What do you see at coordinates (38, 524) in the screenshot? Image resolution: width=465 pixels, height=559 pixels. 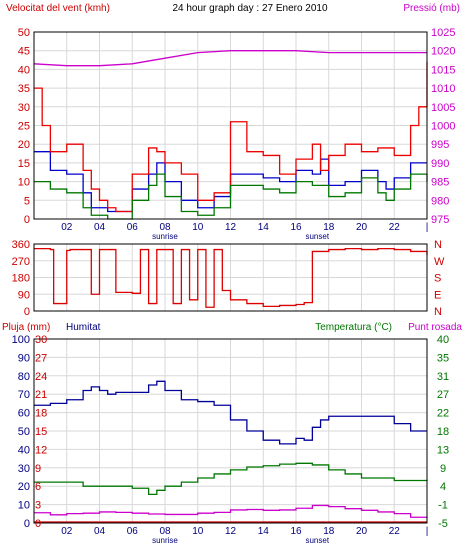 I see `rain-tick-label: 0` at bounding box center [38, 524].